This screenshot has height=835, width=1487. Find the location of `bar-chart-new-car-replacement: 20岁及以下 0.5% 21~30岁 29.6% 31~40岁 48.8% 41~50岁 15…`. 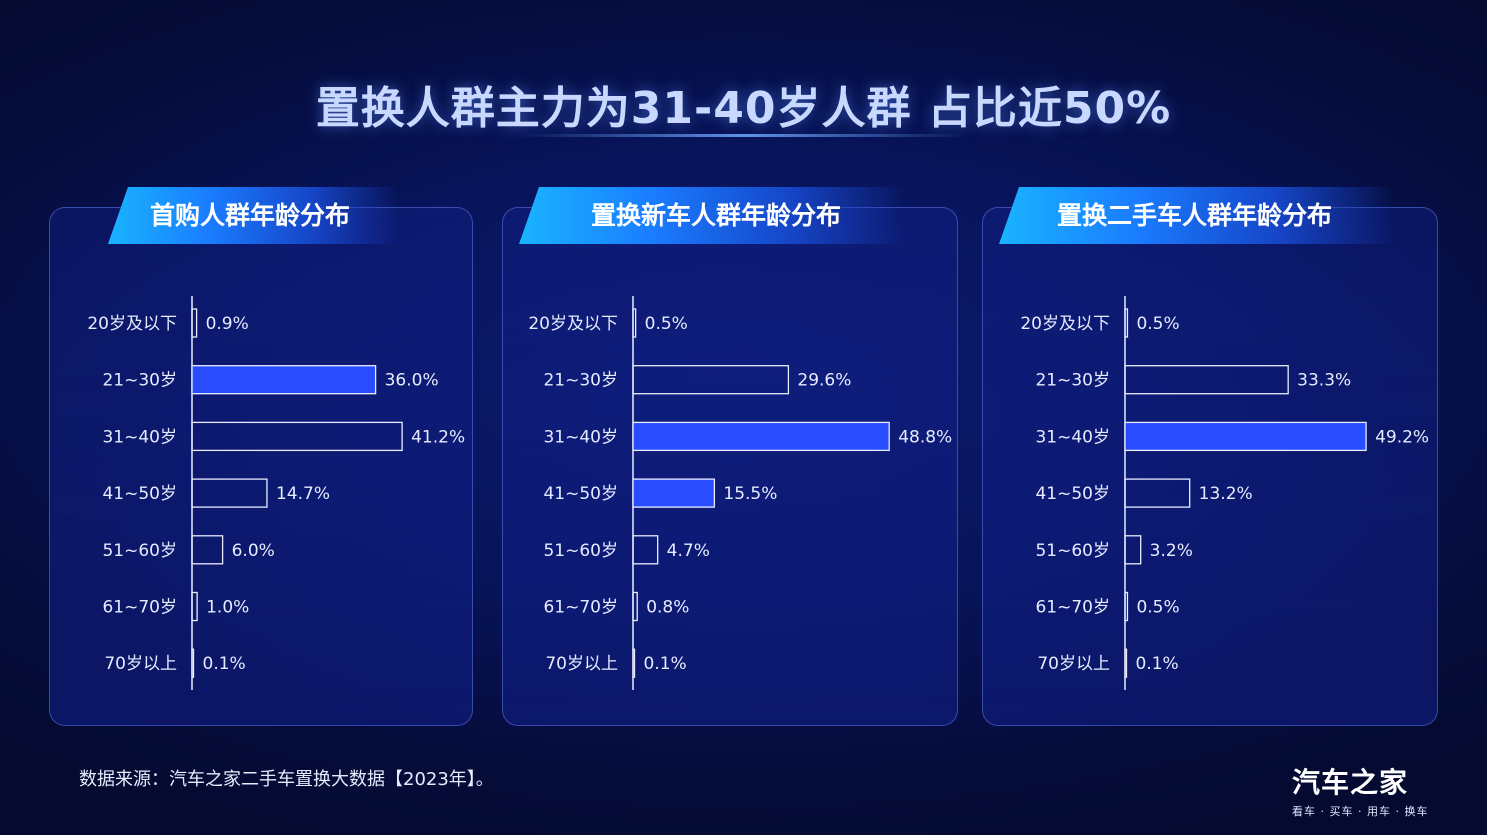

bar-chart-new-car-replacement: 20岁及以下 0.5% 21~30岁 29.6% 31~40岁 48.8% 41~50岁 15… is located at coordinates (740, 493).